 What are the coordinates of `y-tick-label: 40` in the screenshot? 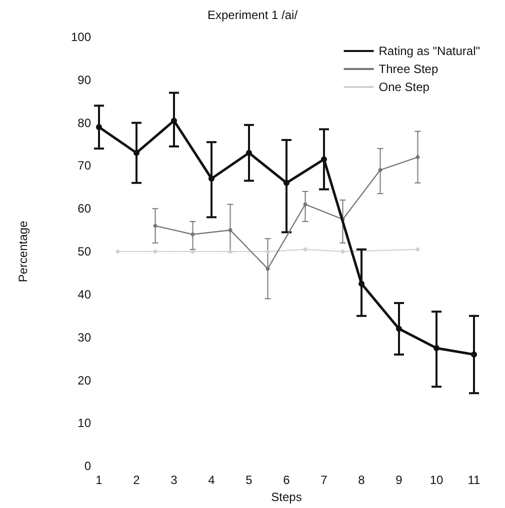 It's located at (85, 294).